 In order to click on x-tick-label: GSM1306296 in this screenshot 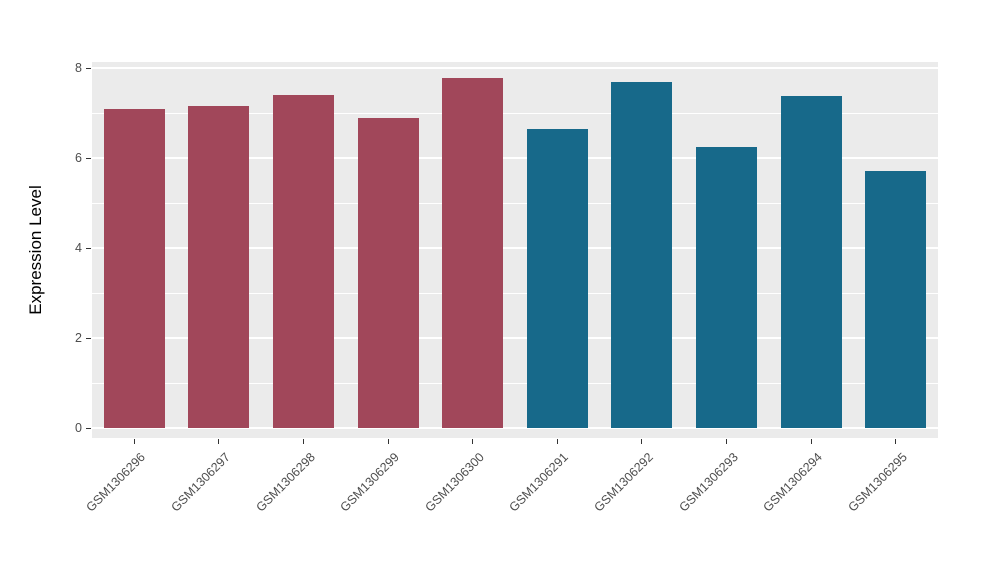, I will do `click(116, 482)`.